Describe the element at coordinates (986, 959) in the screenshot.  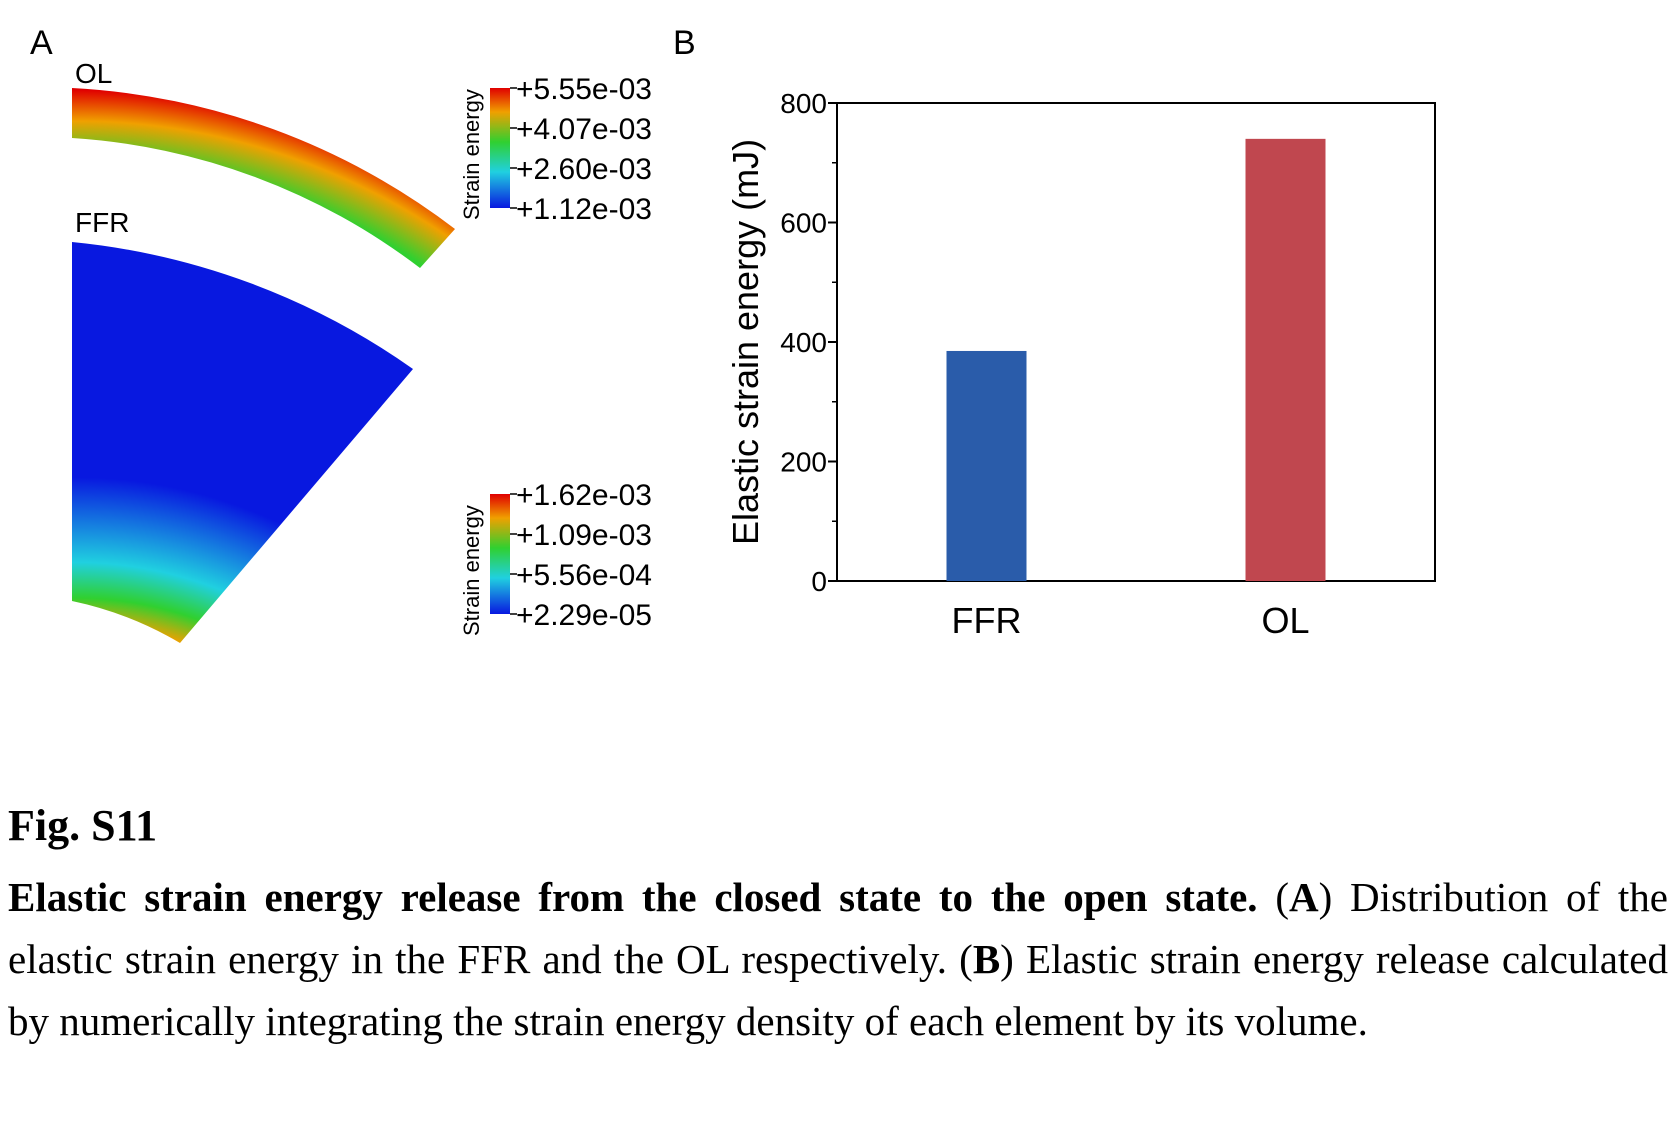
I see `caption-part-b-label: B` at that location.